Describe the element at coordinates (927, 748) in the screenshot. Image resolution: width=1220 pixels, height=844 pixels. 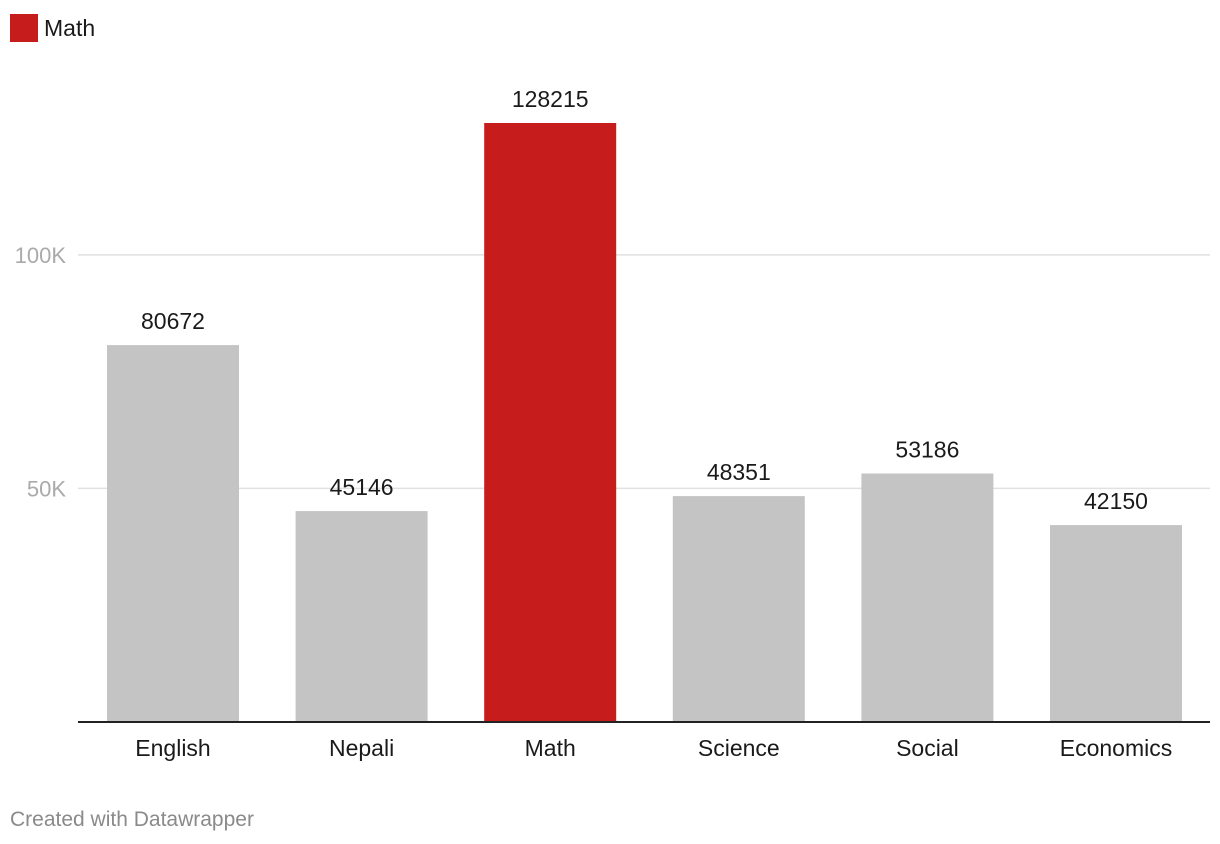
I see `x-tick-label: Social` at that location.